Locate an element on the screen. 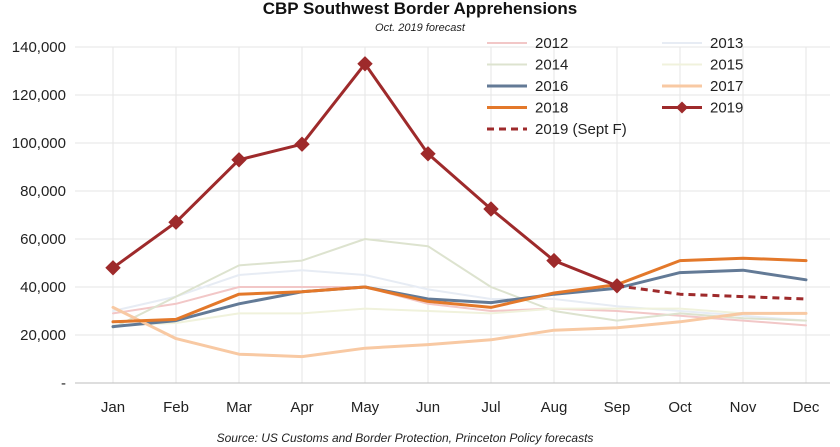 Image resolution: width=840 pixels, height=447 pixels. legend-label: 2017 is located at coordinates (726, 86).